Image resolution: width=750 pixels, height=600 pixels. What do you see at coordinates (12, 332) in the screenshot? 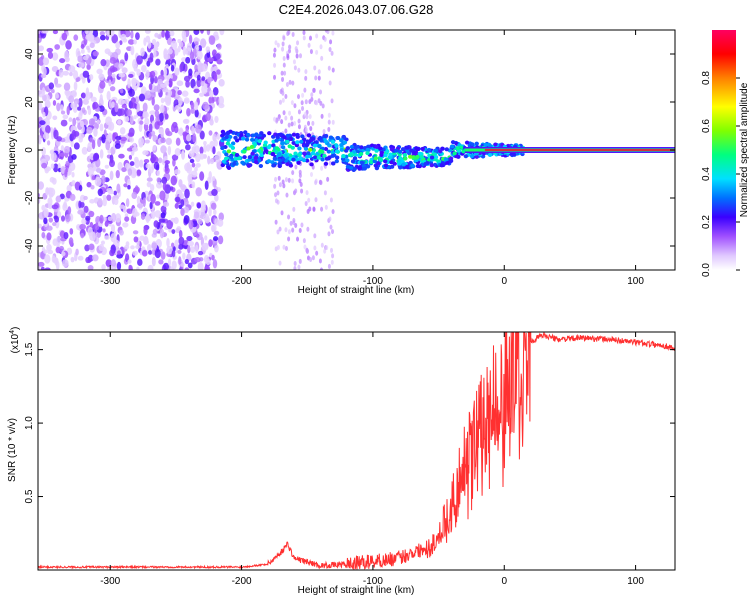
I see `snr-y-scale-exponent: 4` at bounding box center [12, 332].